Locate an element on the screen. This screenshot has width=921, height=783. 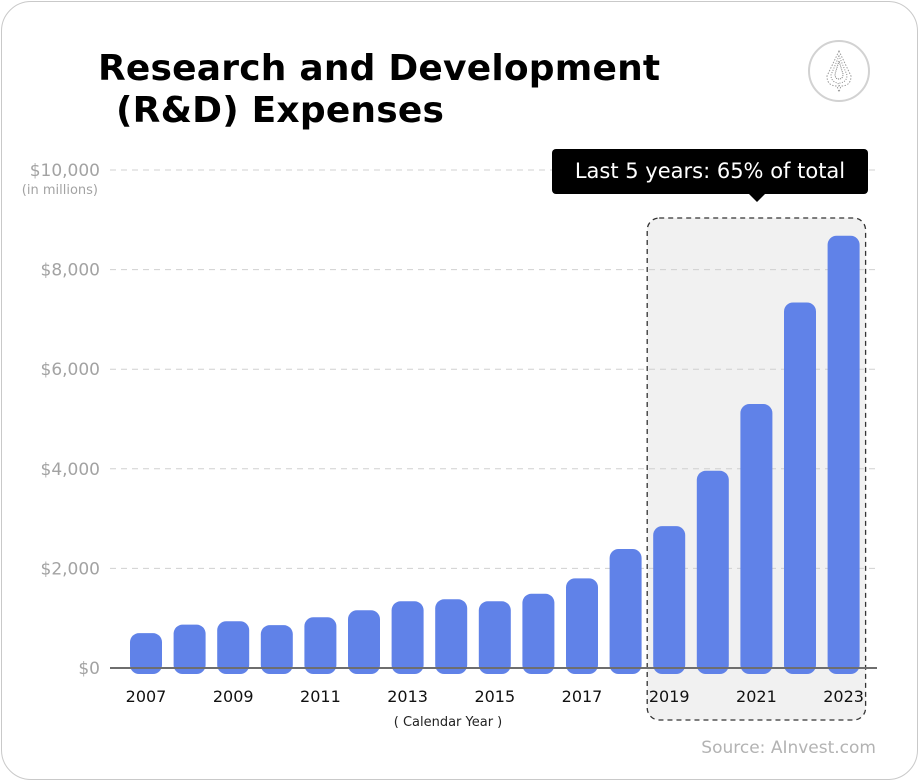
y-tick-label: $10,000 is located at coordinates (65, 171).